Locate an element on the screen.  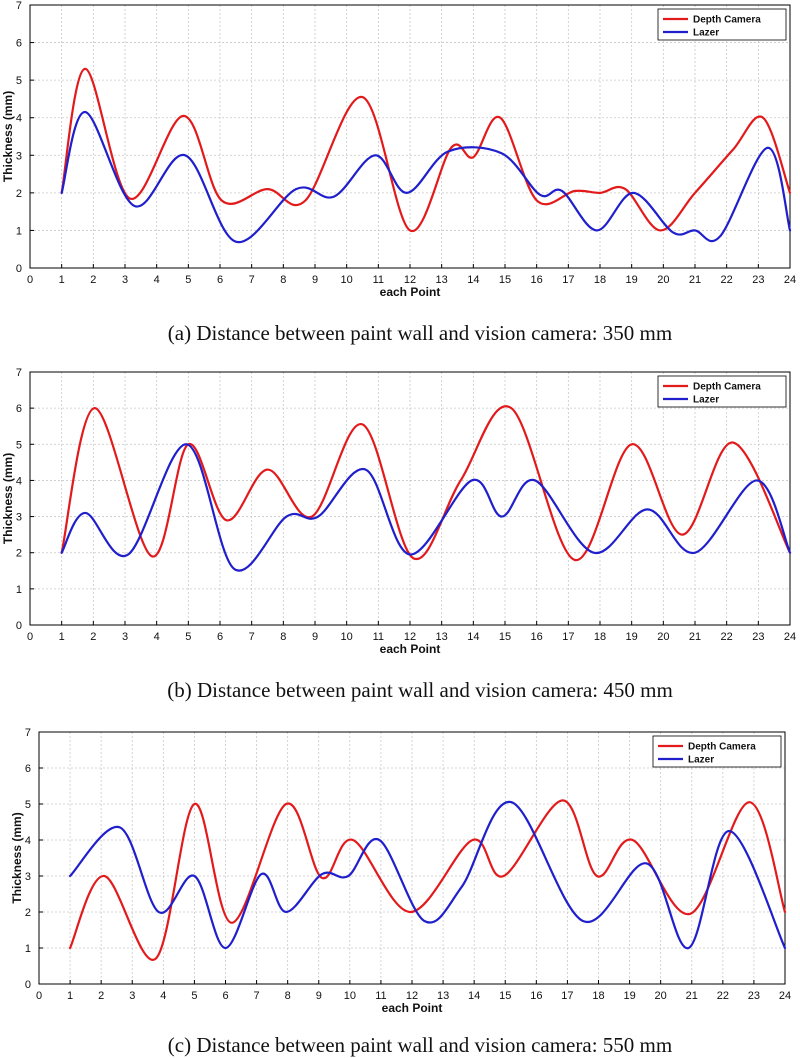
chart-c-y-axis-label: Thickness (mm) is located at coordinates (17, 857).